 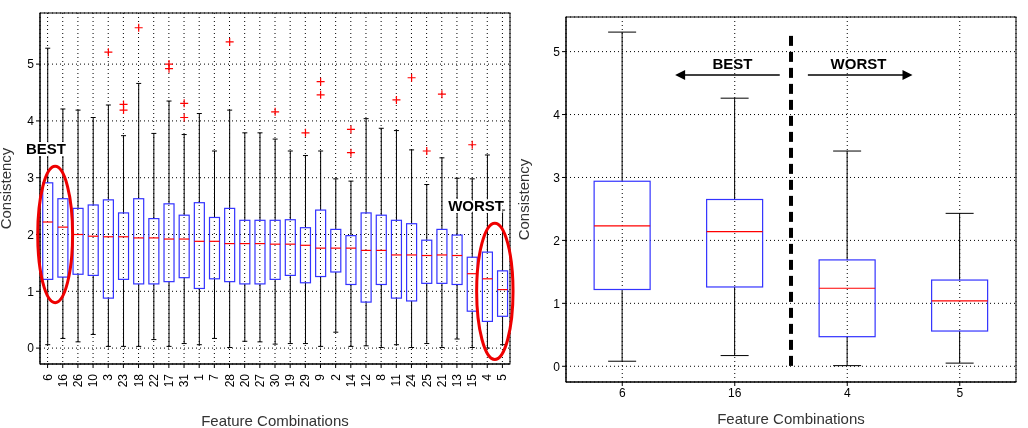 I want to click on x-tick-label: 14, so click(x=350, y=380).